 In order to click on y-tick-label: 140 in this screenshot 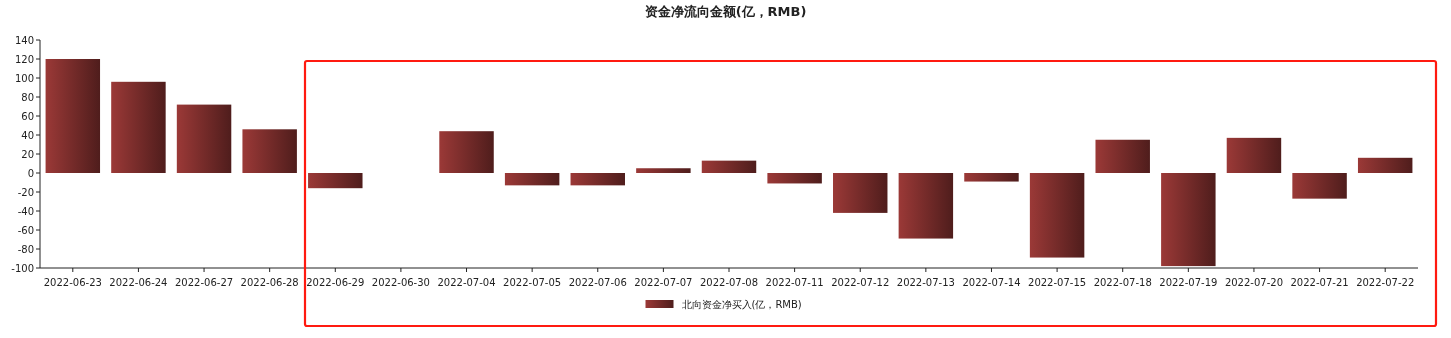, I will do `click(24, 40)`.